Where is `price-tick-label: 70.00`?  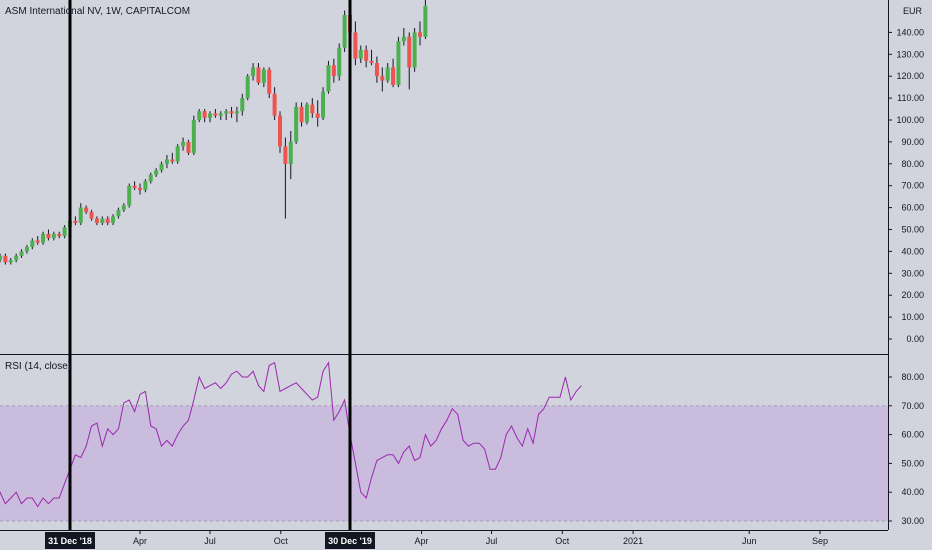 price-tick-label: 70.00 is located at coordinates (912, 186).